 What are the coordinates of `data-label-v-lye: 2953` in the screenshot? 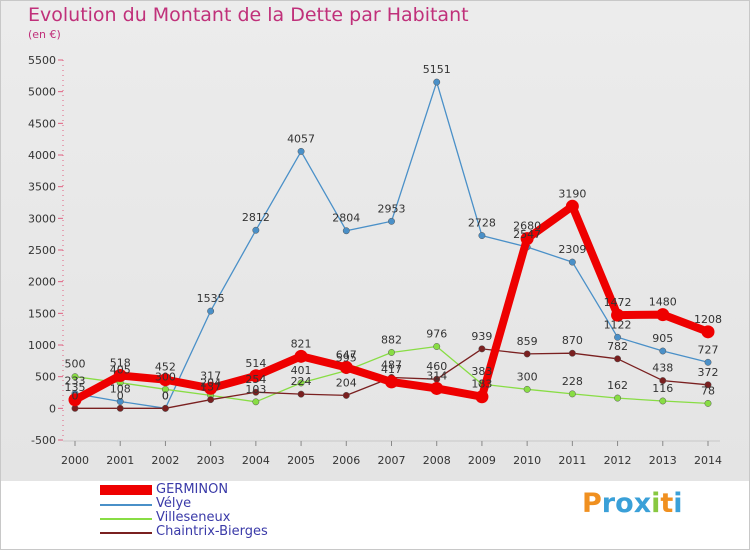 It's located at (392, 208).